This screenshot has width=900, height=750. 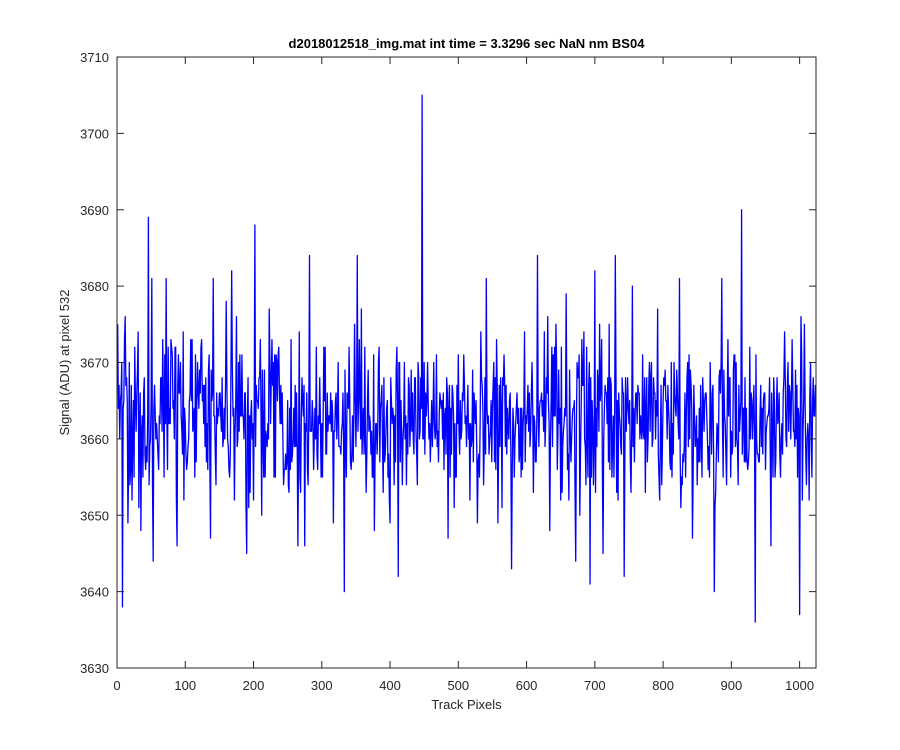 I want to click on x-tick-label: 100, so click(x=185, y=685).